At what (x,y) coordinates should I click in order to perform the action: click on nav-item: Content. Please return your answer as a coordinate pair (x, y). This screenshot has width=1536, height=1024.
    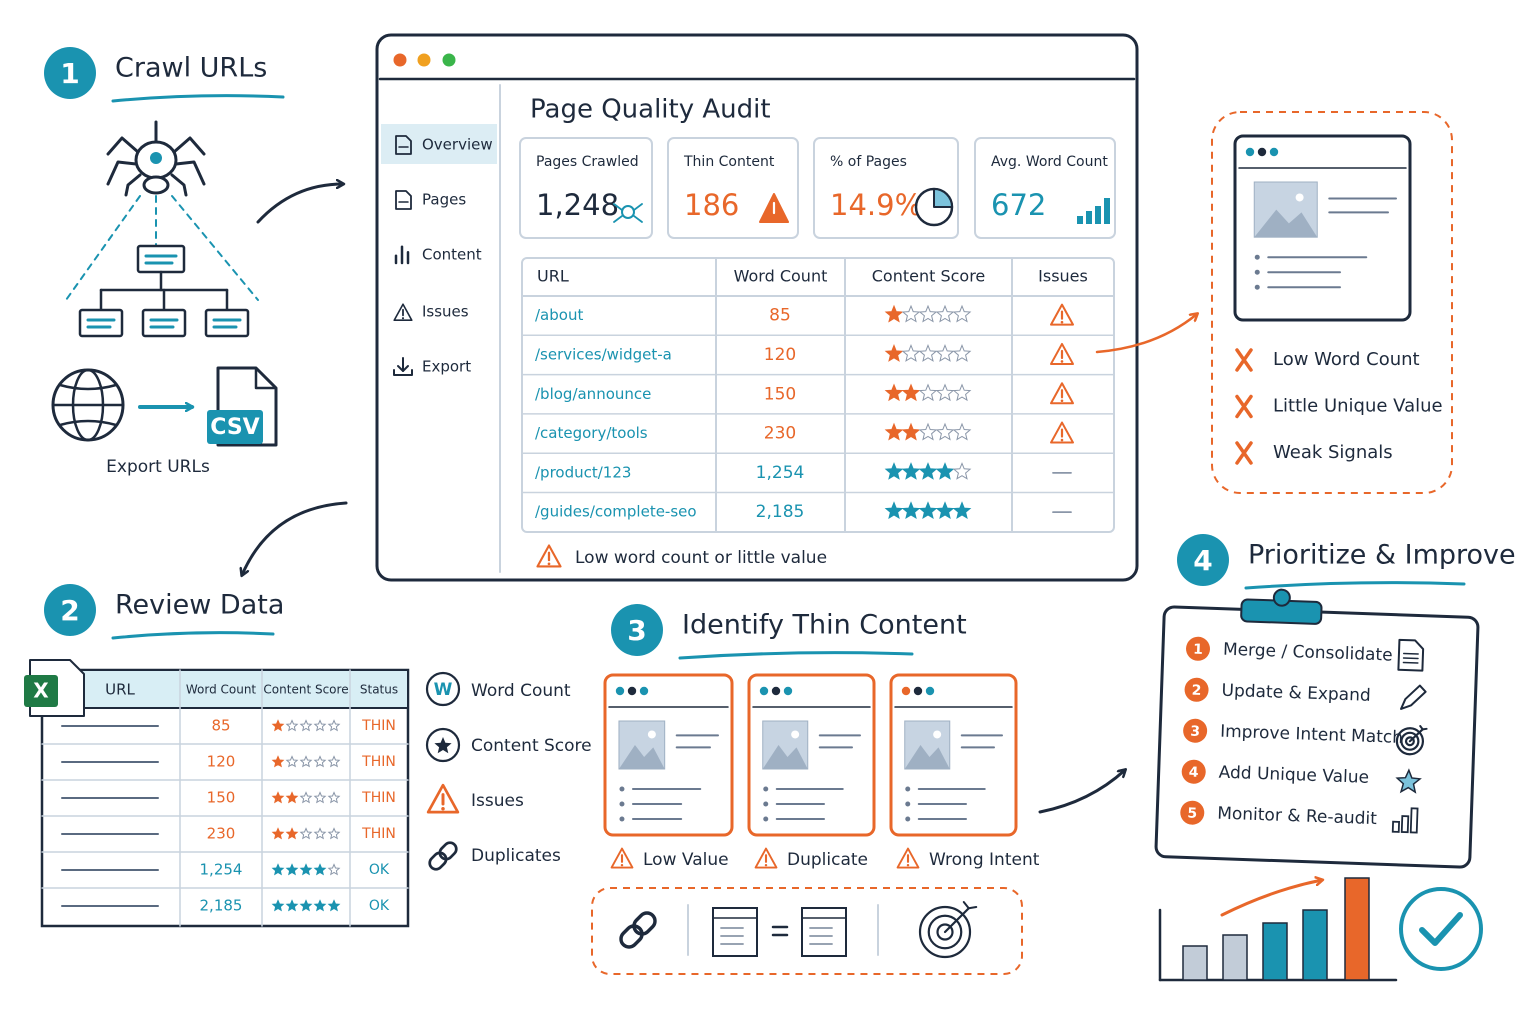
    Looking at the image, I should click on (452, 255).